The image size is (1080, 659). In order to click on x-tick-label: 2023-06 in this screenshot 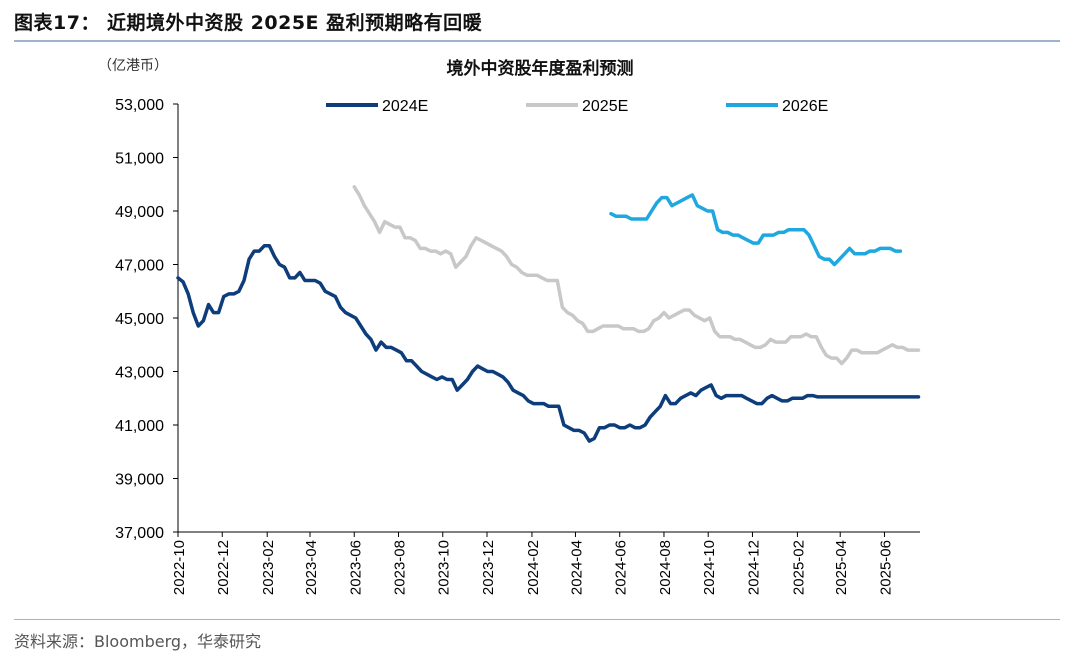, I will do `click(355, 567)`.